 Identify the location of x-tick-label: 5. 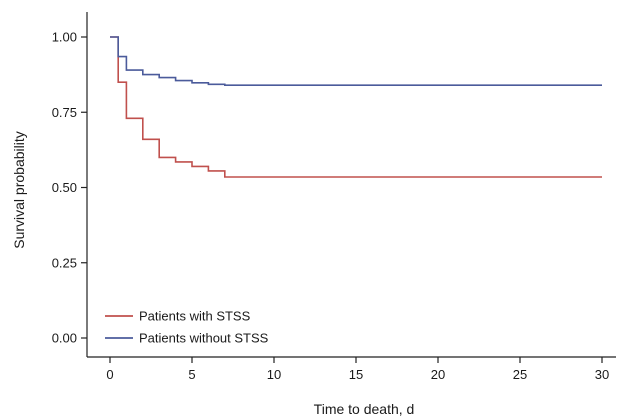
(191, 374).